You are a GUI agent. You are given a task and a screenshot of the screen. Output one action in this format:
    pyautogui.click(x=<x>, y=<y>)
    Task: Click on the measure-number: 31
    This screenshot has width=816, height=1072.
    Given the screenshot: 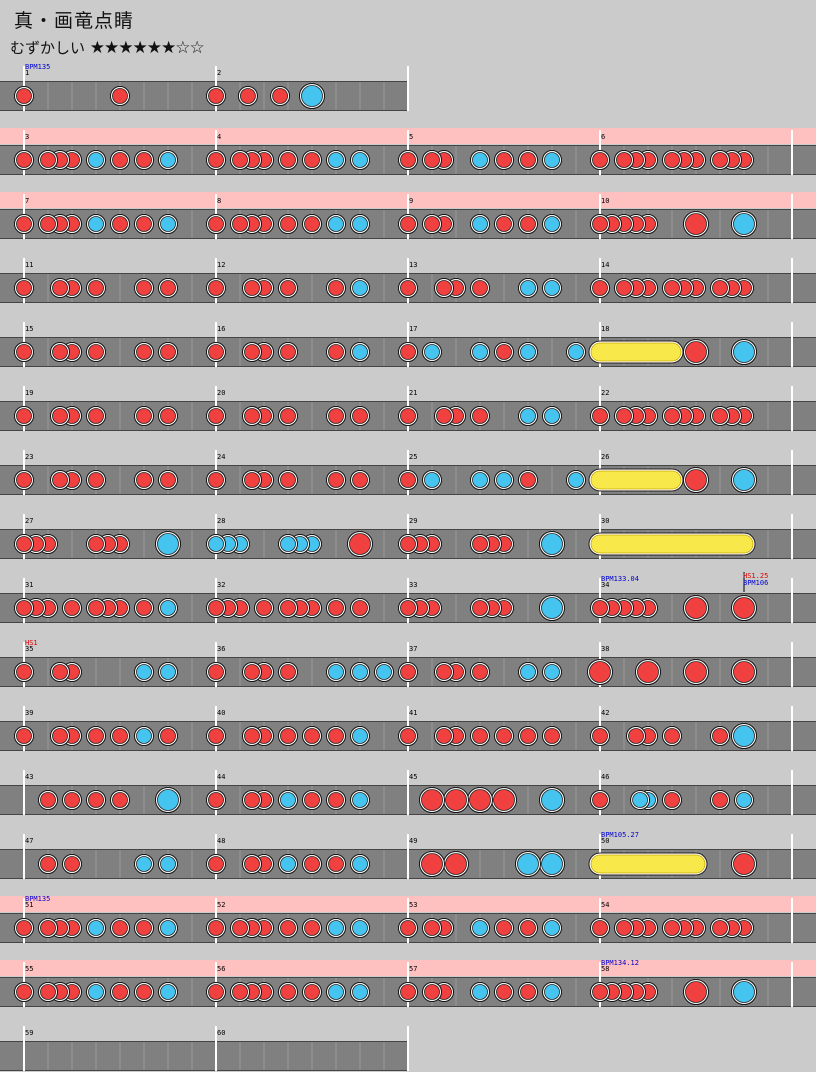 What is the action you would take?
    pyautogui.click(x=29, y=585)
    